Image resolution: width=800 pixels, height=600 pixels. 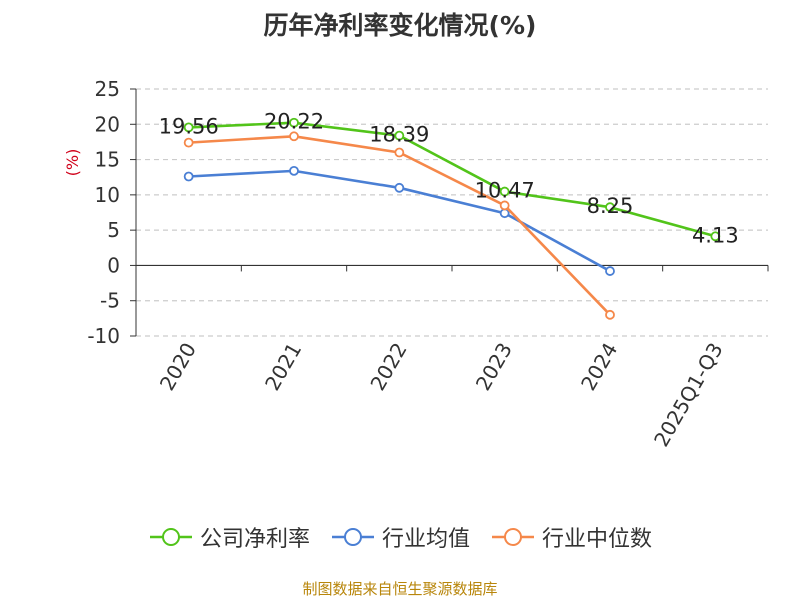 I want to click on legend-label-industry-mean: 行业均值, so click(x=425, y=539).